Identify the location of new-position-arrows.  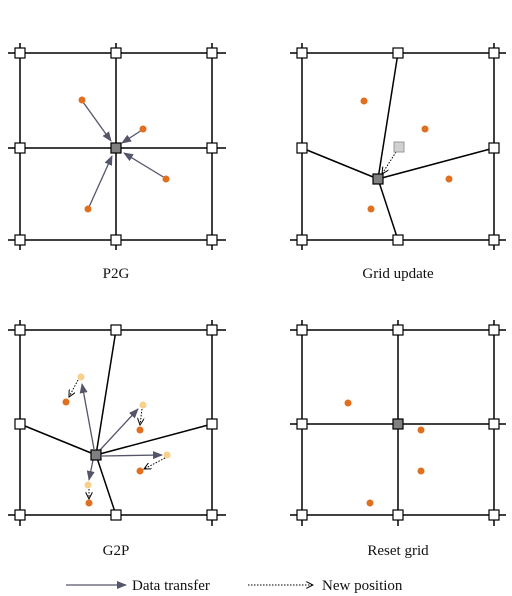
(117, 439).